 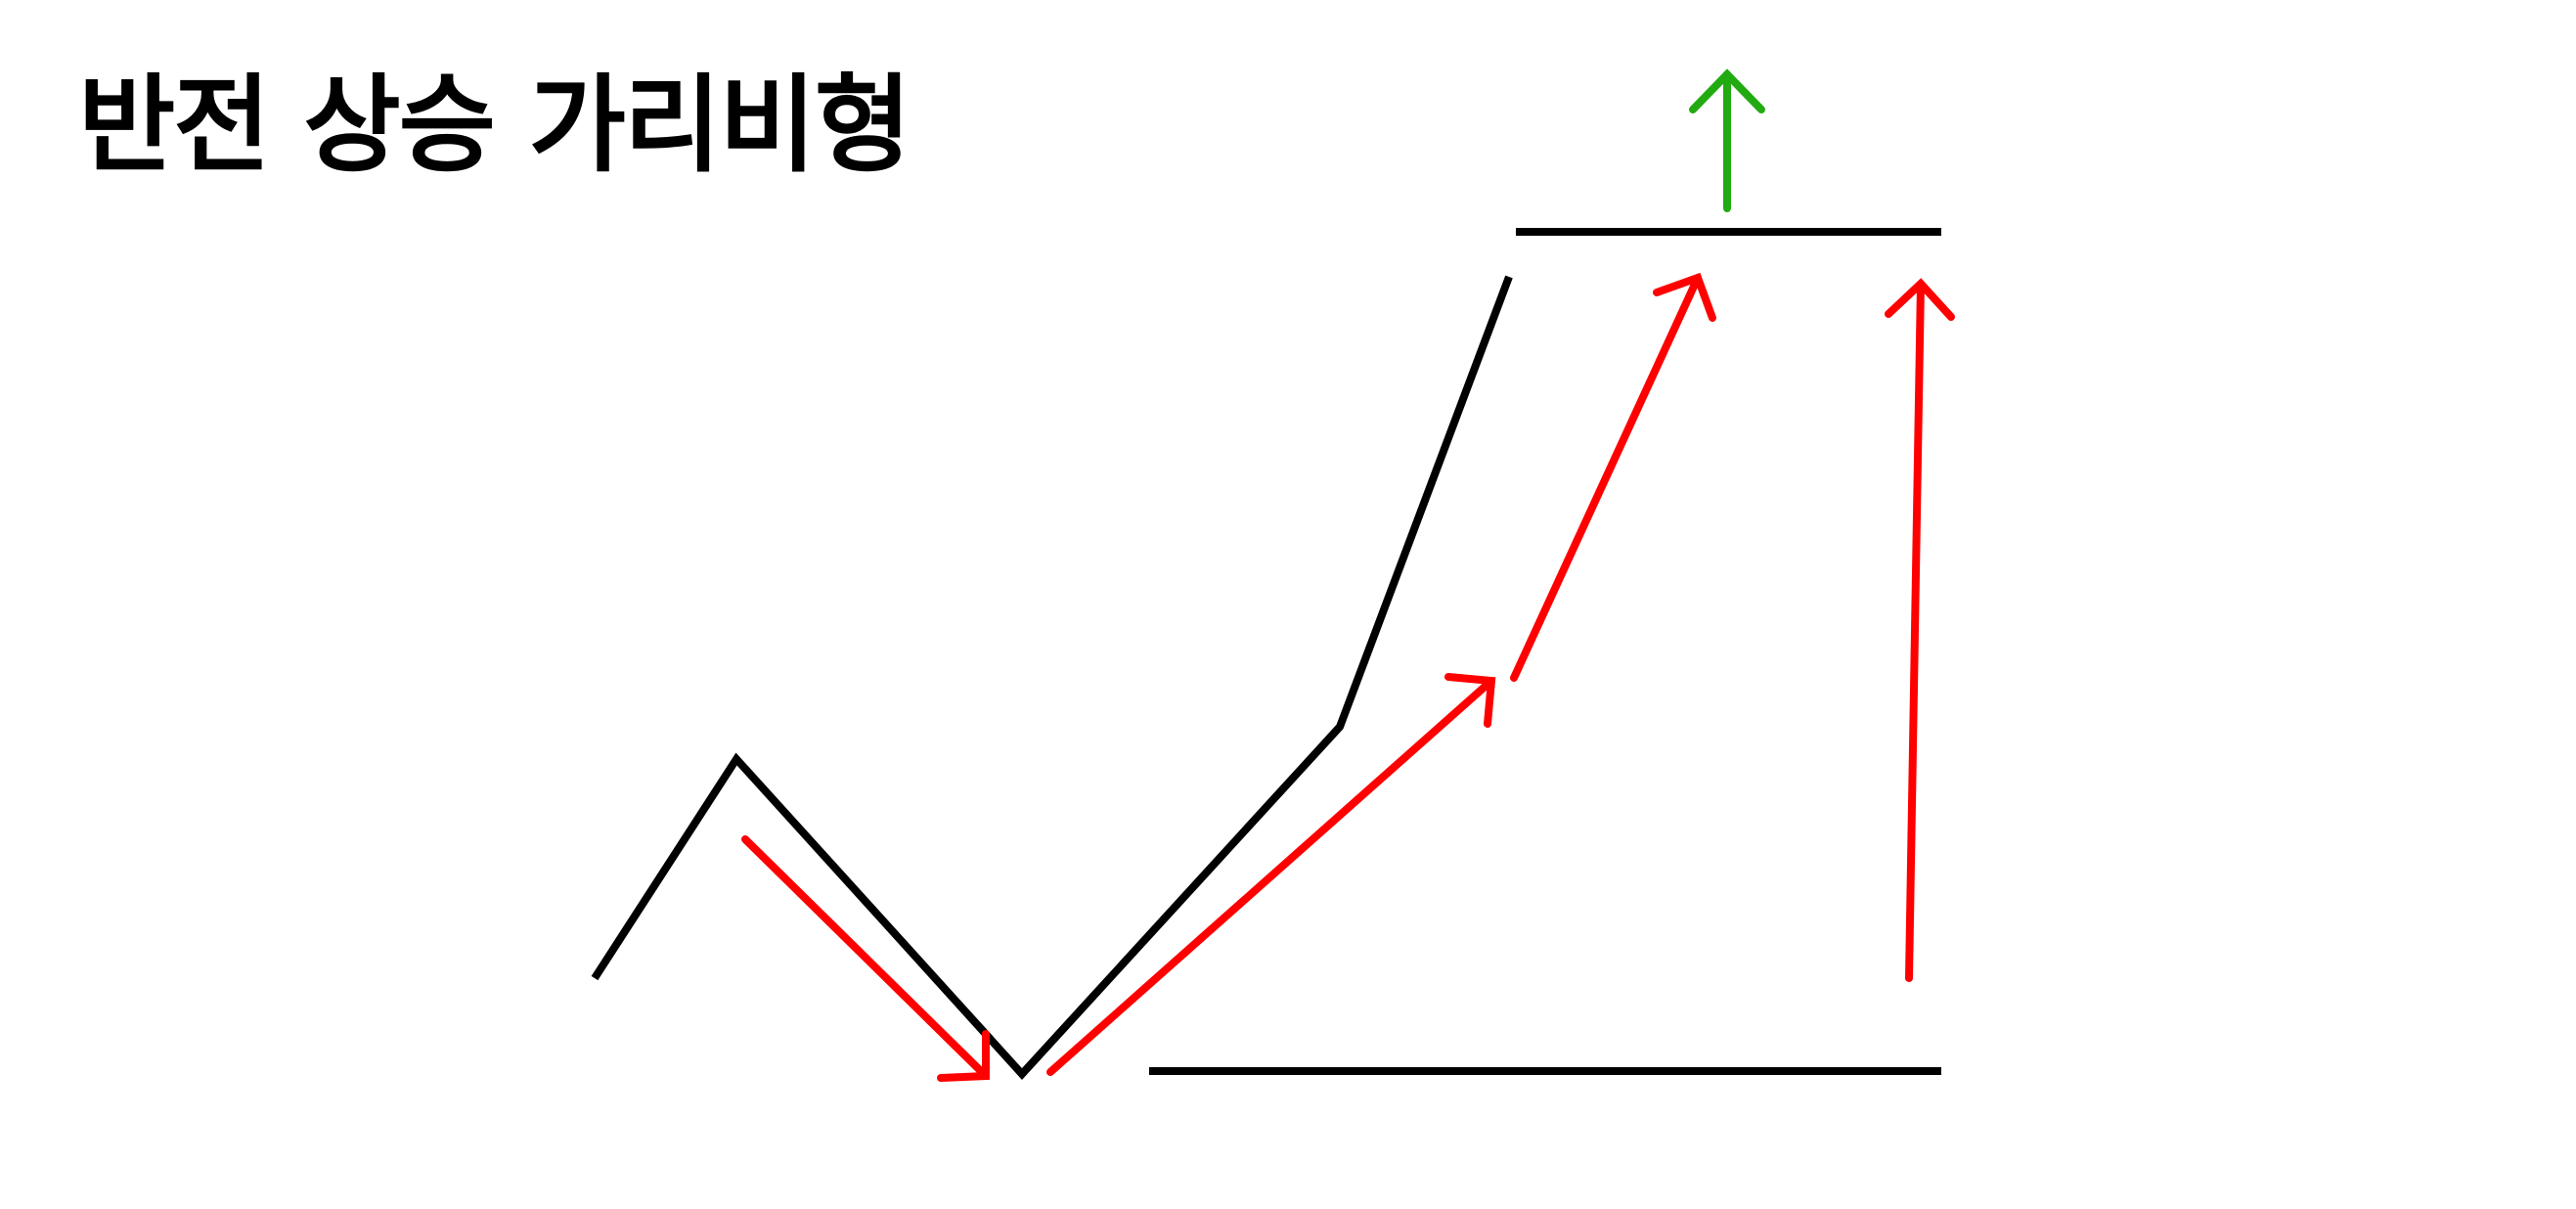 I want to click on height-measure-arrow, so click(x=1920, y=630).